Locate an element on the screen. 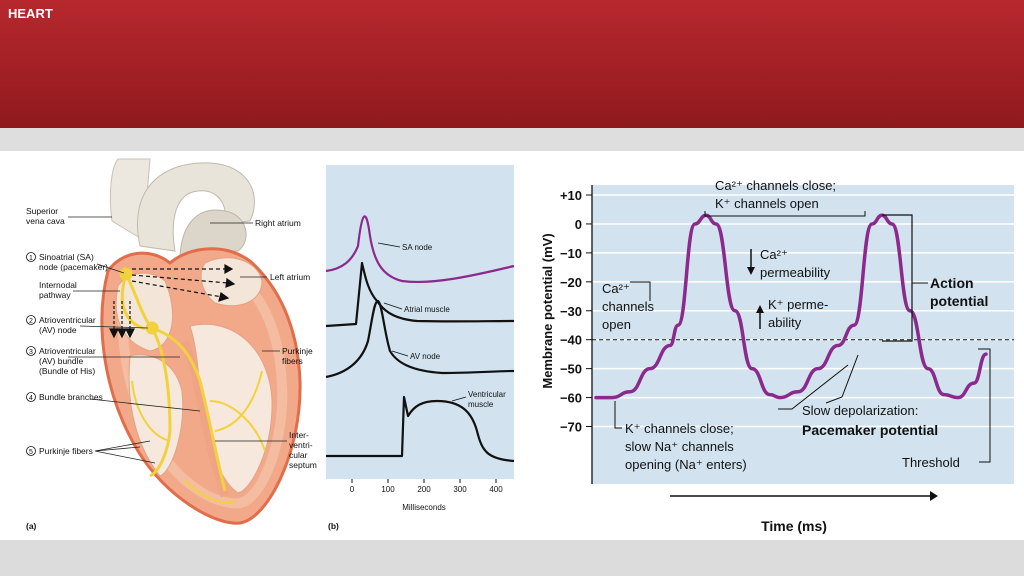  y-tick-label: 0 is located at coordinates (578, 224).